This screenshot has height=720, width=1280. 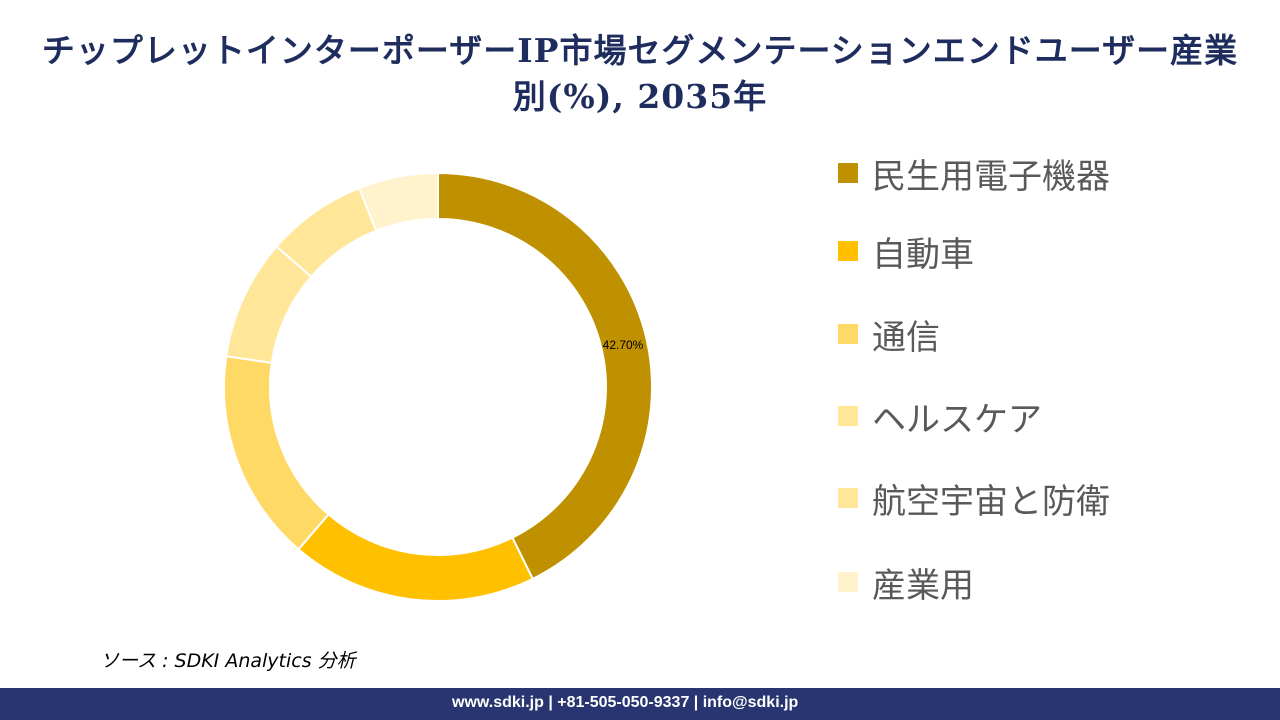 I want to click on legend-item: 通信, so click(x=889, y=334).